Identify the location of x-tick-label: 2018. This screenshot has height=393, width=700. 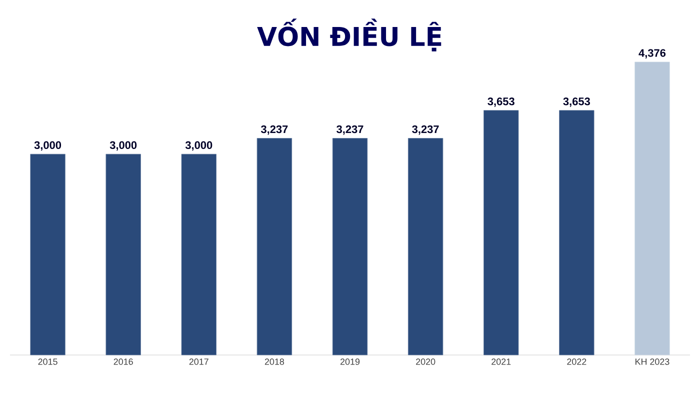
(274, 361).